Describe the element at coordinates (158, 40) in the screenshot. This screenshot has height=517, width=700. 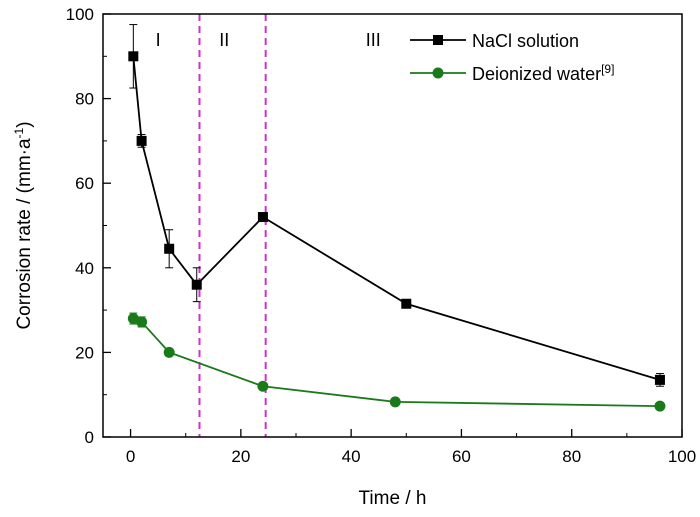
I see `region-label-i: I` at that location.